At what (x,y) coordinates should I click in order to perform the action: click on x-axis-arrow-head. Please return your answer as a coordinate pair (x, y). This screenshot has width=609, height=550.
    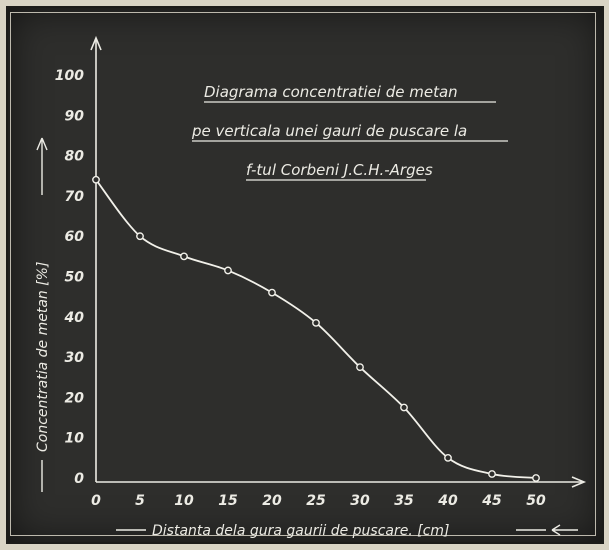
    Looking at the image, I should click on (579, 482).